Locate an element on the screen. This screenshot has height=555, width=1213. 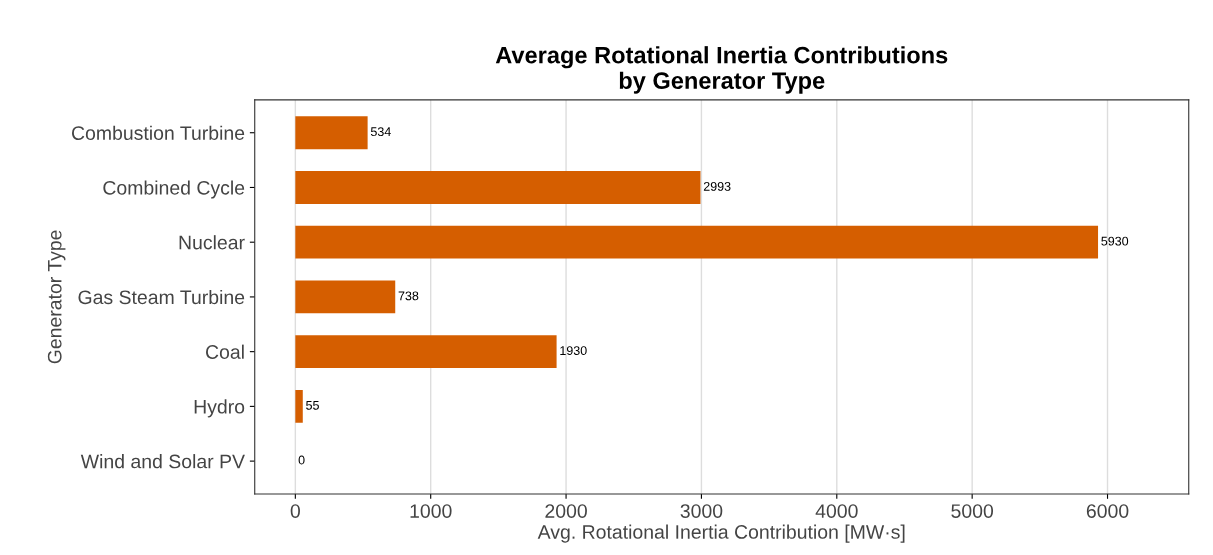
y-tick-label: Combustion Turbine is located at coordinates (158, 132).